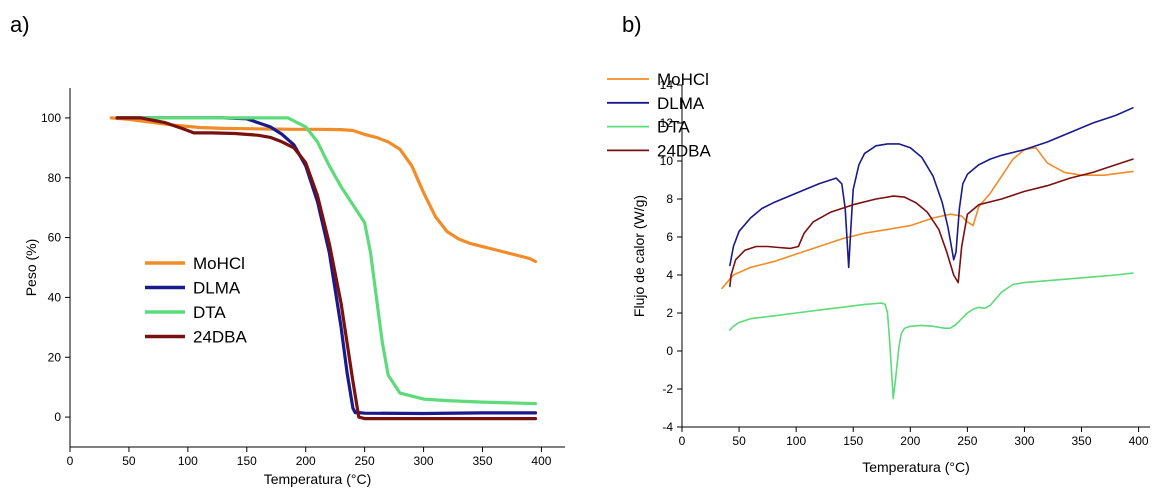 This screenshot has height=492, width=1167. What do you see at coordinates (20, 24) in the screenshot?
I see `panel-label-a: a)` at bounding box center [20, 24].